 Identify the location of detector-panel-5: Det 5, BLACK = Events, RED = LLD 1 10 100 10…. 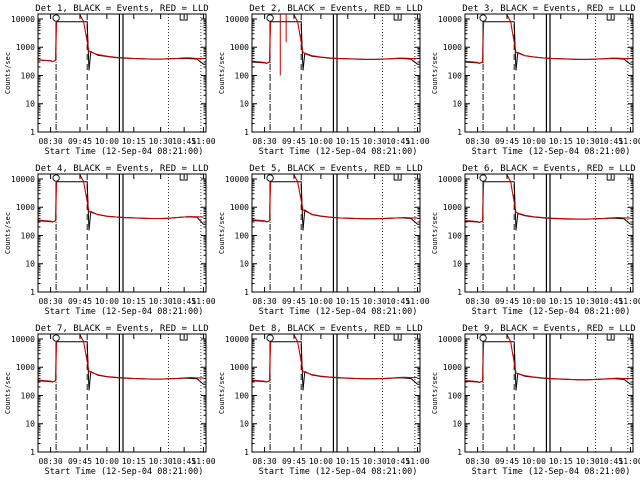
(324, 240).